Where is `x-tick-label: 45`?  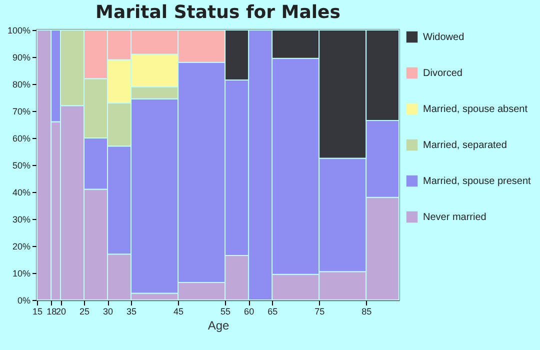
x-tick-label: 45 is located at coordinates (179, 311).